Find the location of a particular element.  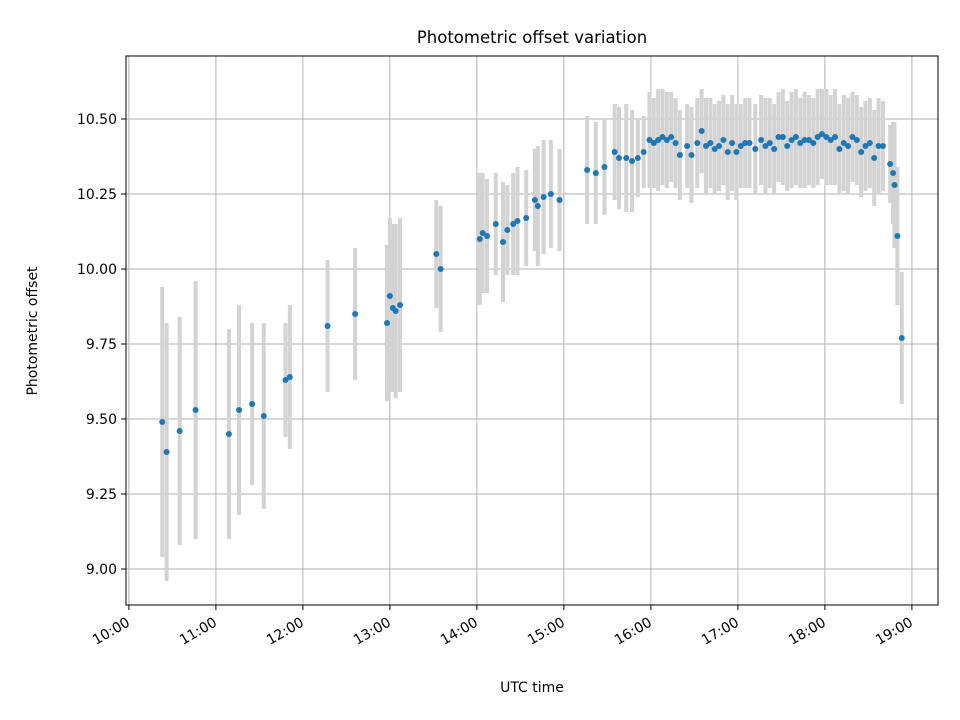

x-tick-label: 11:00 is located at coordinates (198, 632).